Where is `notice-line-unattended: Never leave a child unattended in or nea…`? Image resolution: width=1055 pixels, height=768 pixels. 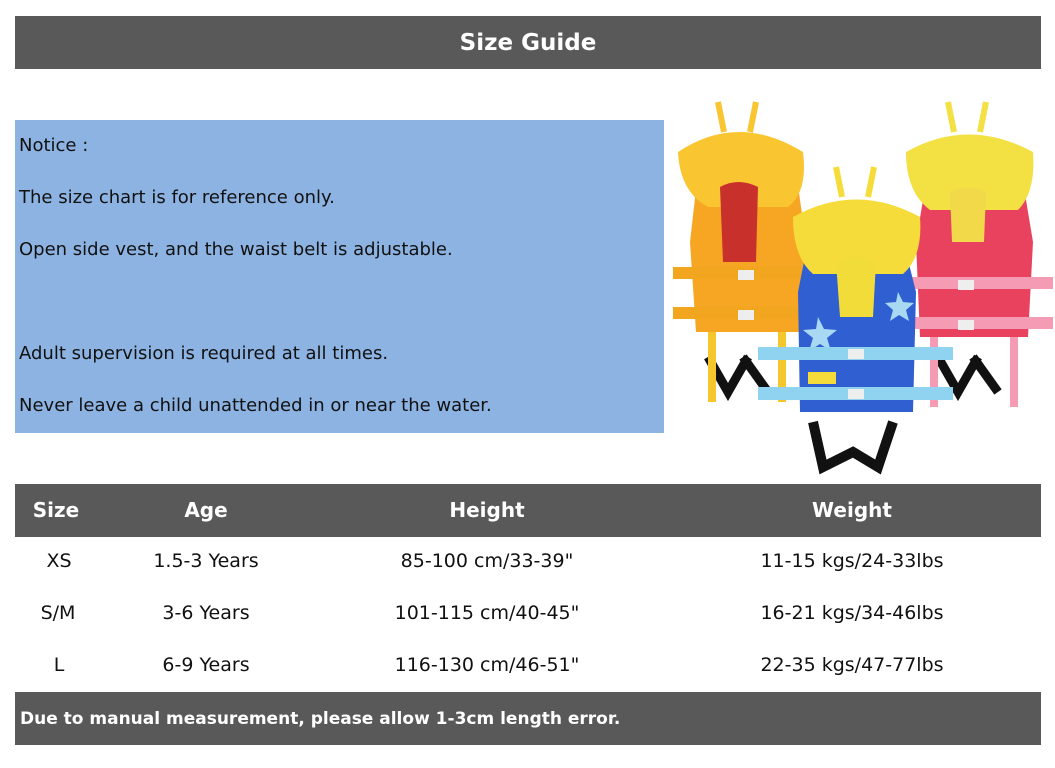 notice-line-unattended: Never leave a child unattended in or nea… is located at coordinates (255, 405).